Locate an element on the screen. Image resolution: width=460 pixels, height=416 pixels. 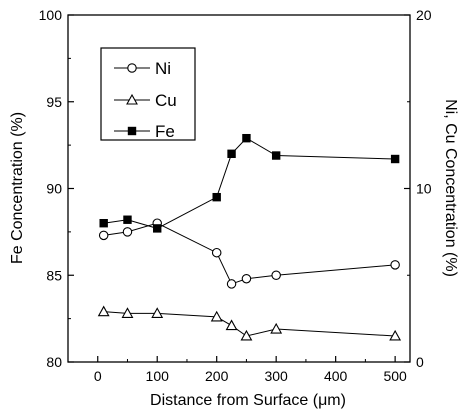
x-tick-label: 100 is located at coordinates (158, 376).